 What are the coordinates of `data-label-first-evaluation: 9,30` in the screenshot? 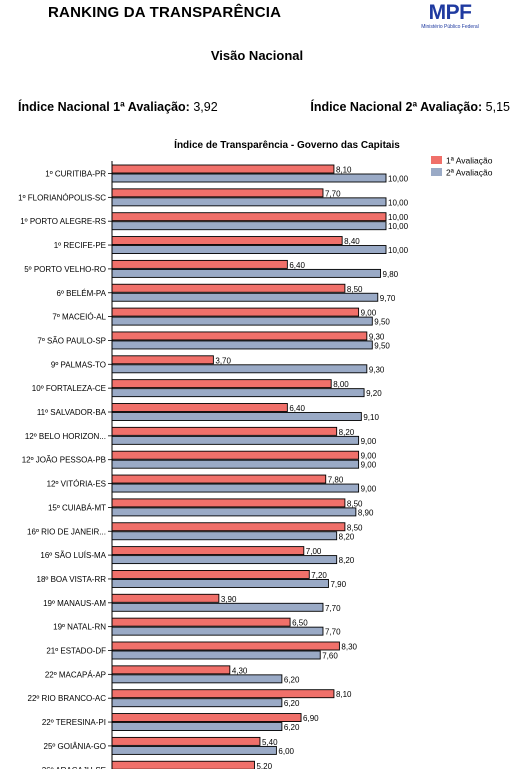 It's located at (377, 336).